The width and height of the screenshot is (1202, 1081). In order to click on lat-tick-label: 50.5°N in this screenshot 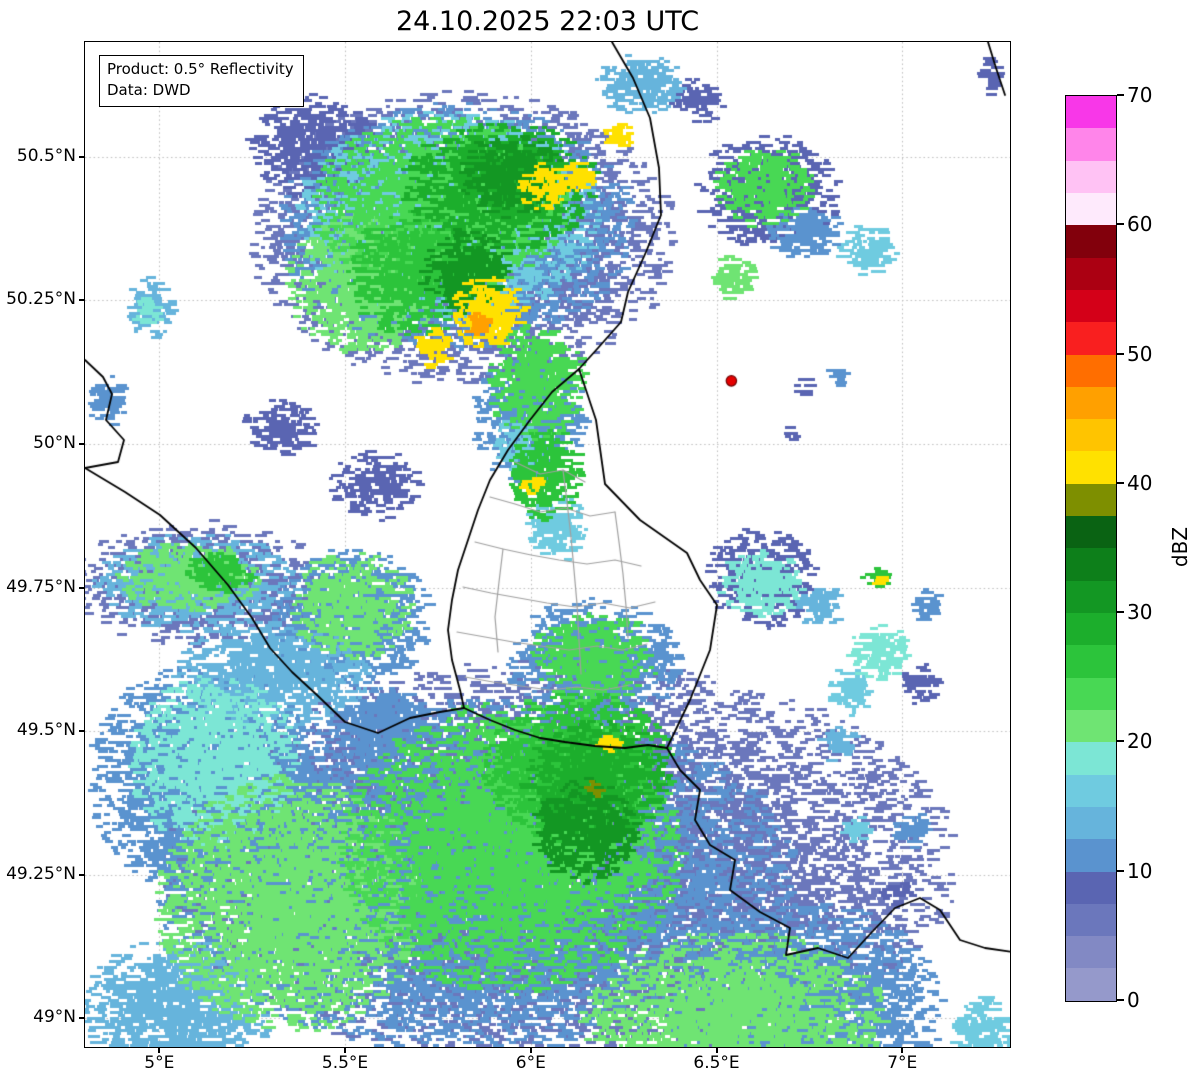, I will do `click(46, 155)`.